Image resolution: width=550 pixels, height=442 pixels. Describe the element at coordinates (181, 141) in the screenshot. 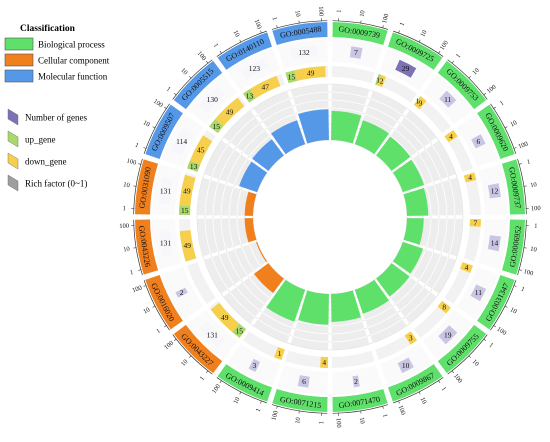

I see `gene-count-label: 114` at that location.